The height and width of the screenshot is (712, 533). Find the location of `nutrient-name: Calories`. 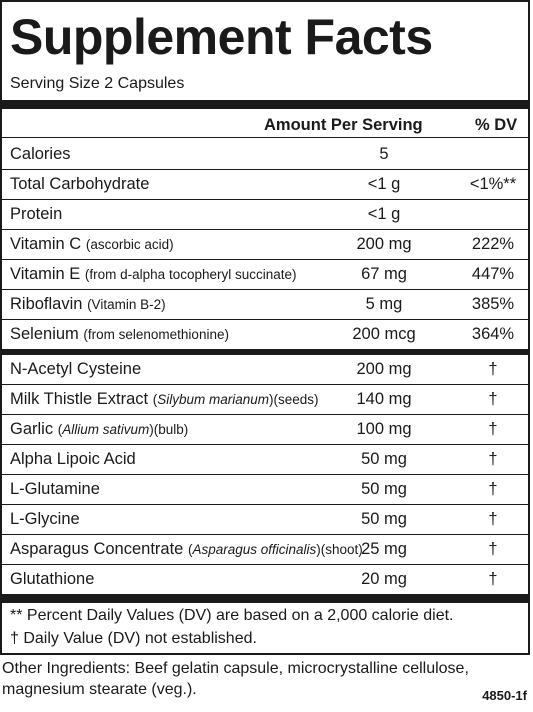

nutrient-name: Calories is located at coordinates (40, 154).